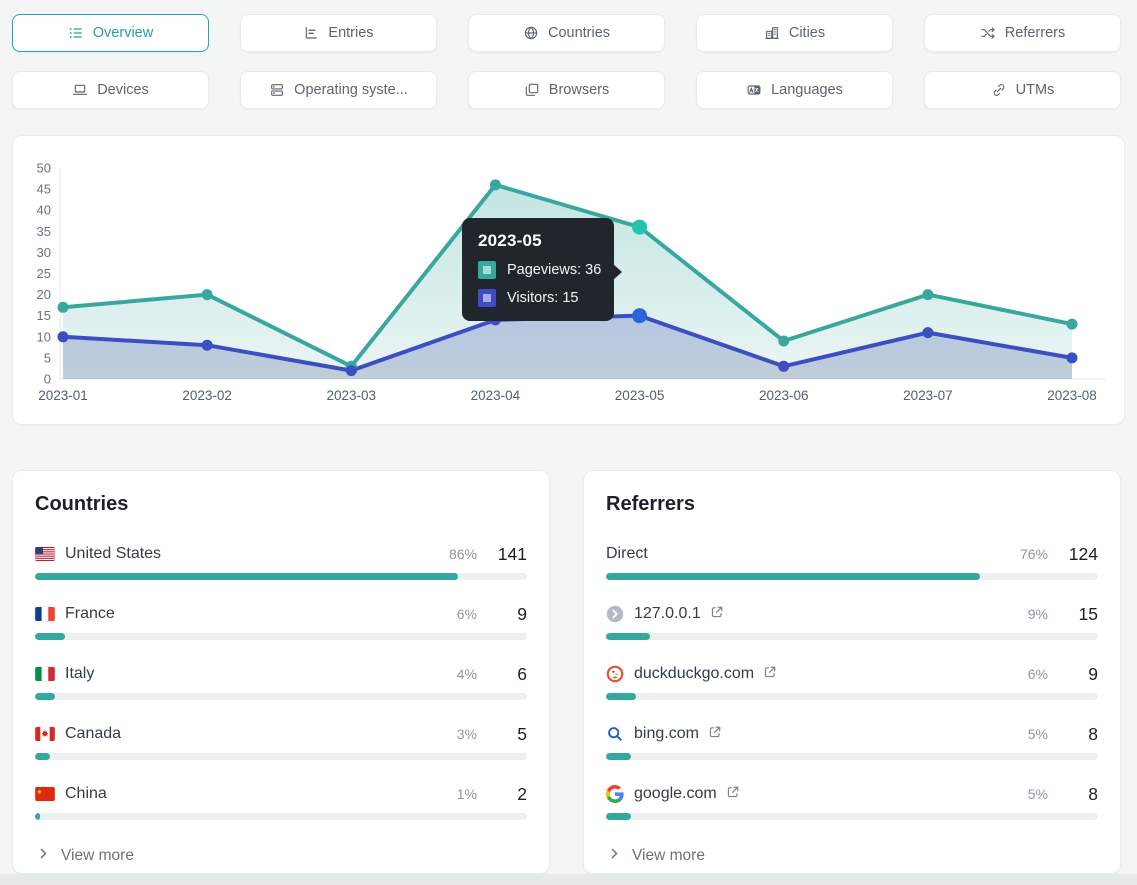 This screenshot has width=1137, height=885. Describe the element at coordinates (44, 273) in the screenshot. I see `y-axis-label: 25` at that location.